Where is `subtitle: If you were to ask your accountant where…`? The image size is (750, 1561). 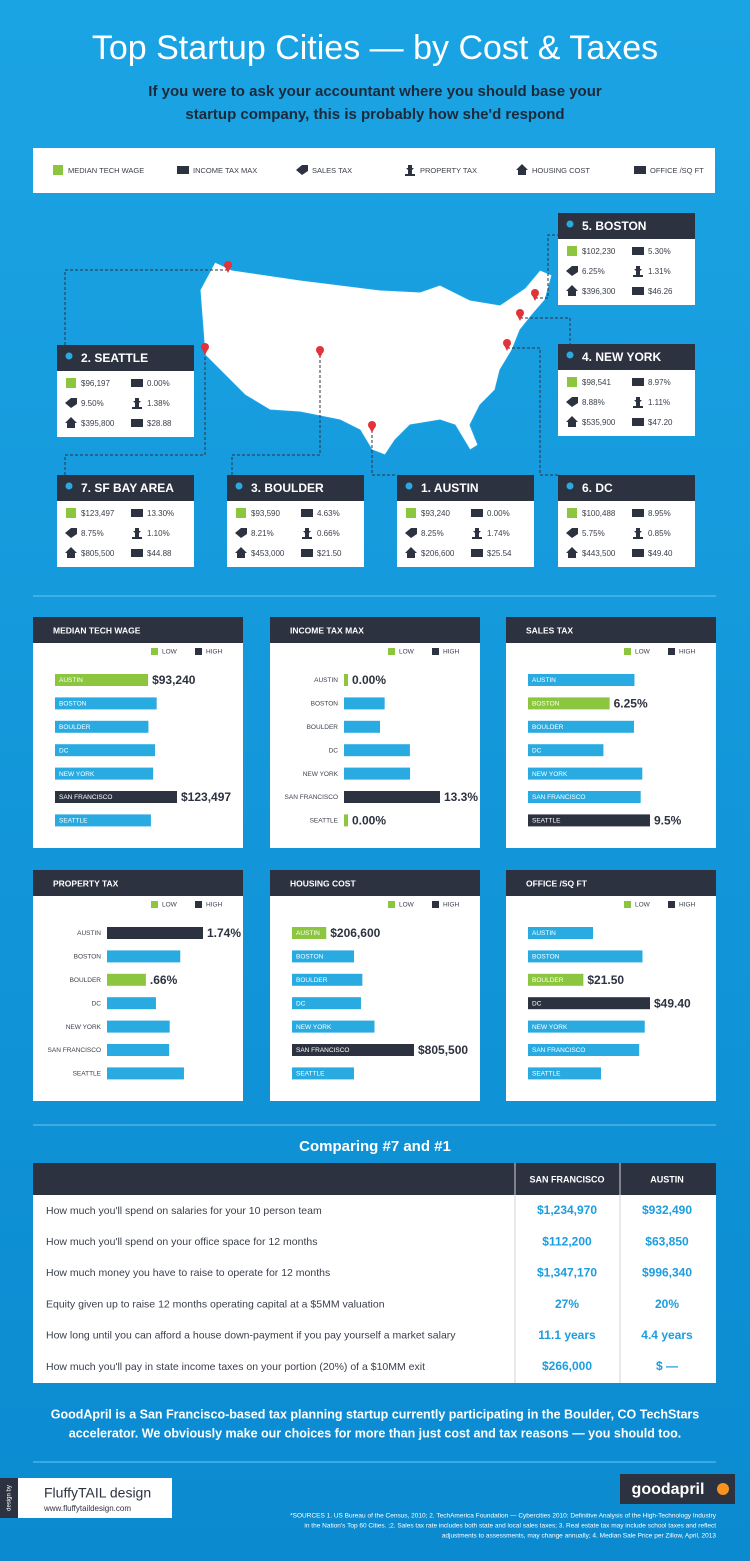
subtitle: If you were to ask your accountant where… is located at coordinates (375, 91).